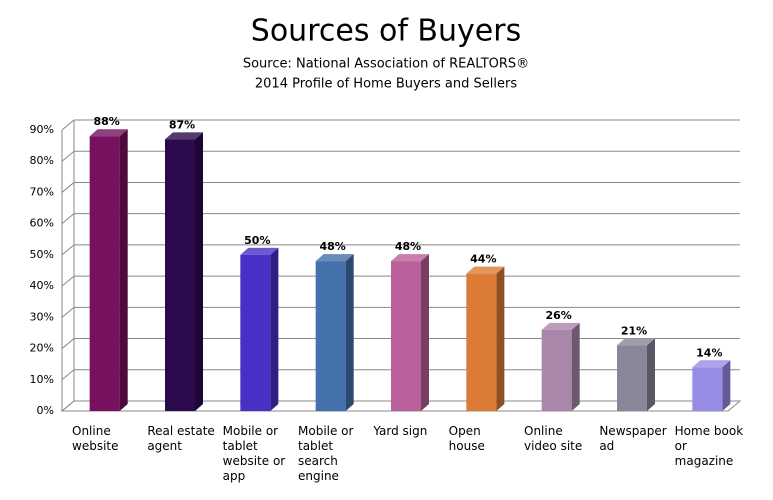  What do you see at coordinates (42, 129) in the screenshot?
I see `y-tick-label: 90%` at bounding box center [42, 129].